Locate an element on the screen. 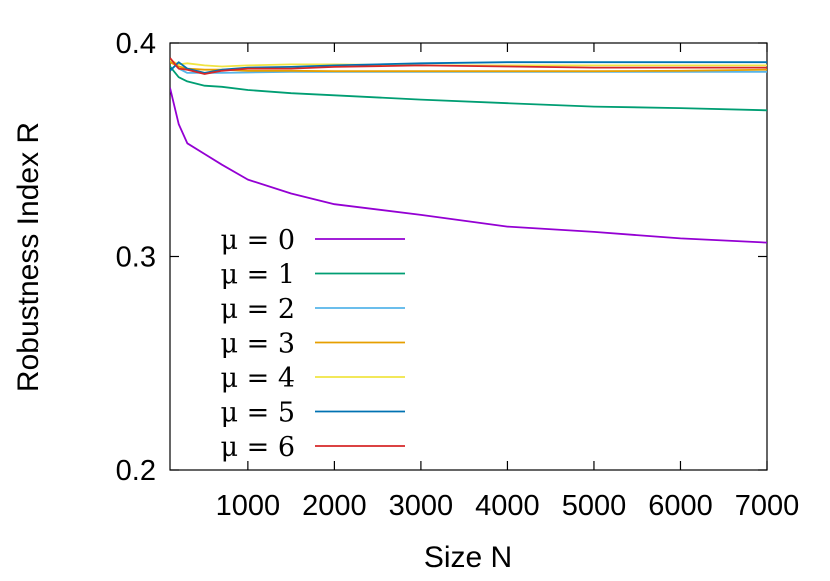  x-tick-label: 5000 is located at coordinates (594, 506).